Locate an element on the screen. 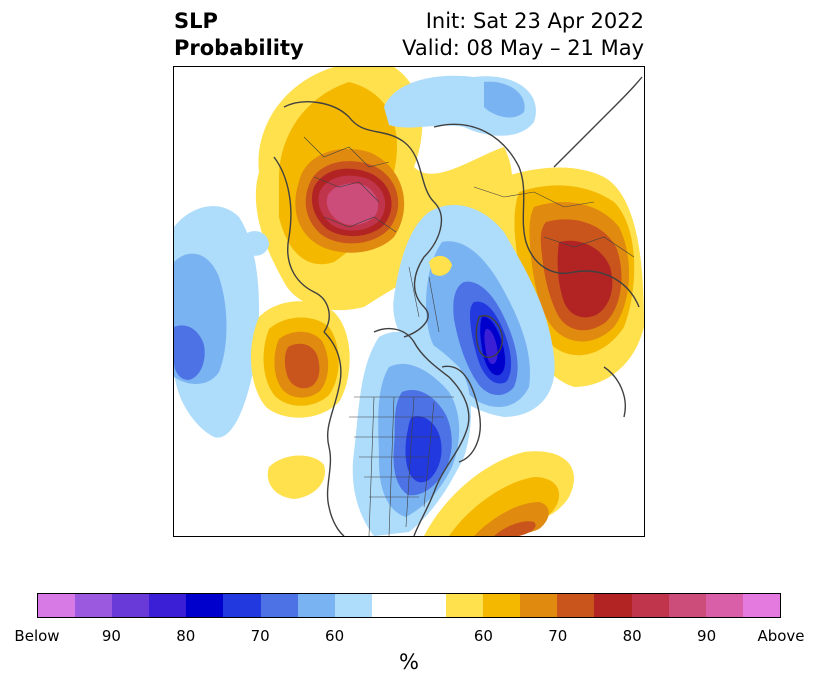 This screenshot has height=686, width=819. title-variable: SLP is located at coordinates (196, 21).